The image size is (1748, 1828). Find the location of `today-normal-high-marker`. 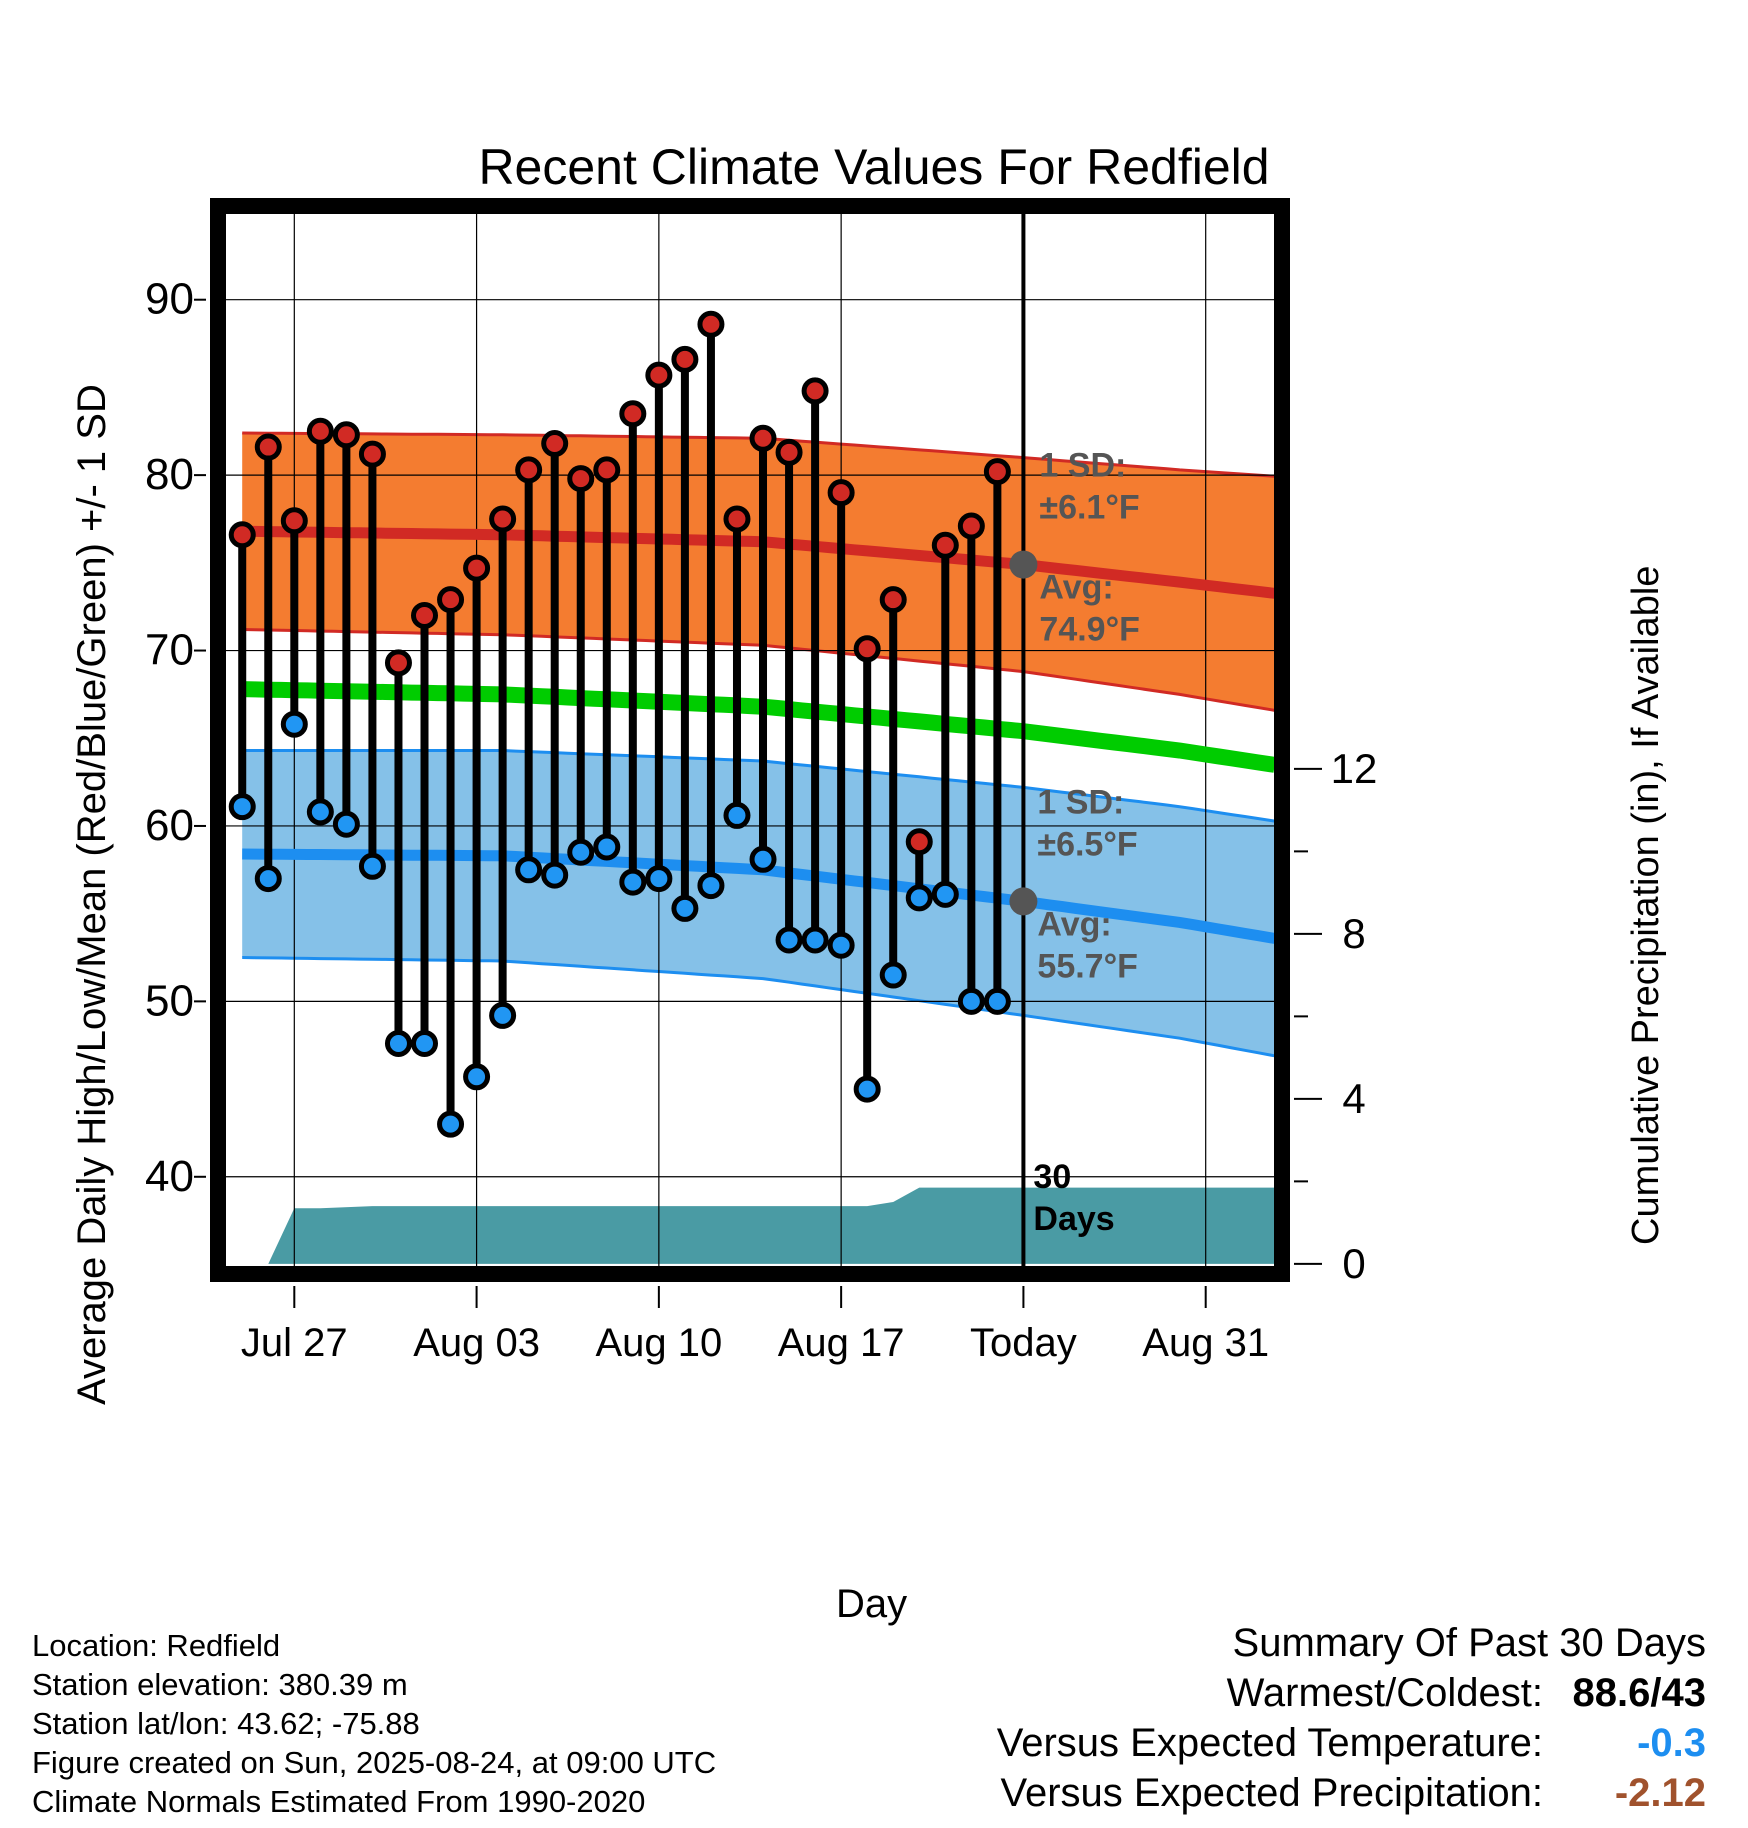

today-normal-high-marker is located at coordinates (1023, 564).